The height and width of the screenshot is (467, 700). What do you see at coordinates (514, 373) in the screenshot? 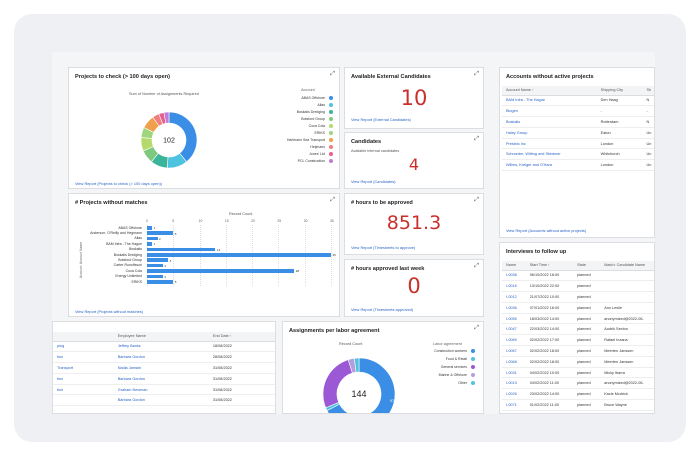
I see `table-cell: I-0031` at bounding box center [514, 373].